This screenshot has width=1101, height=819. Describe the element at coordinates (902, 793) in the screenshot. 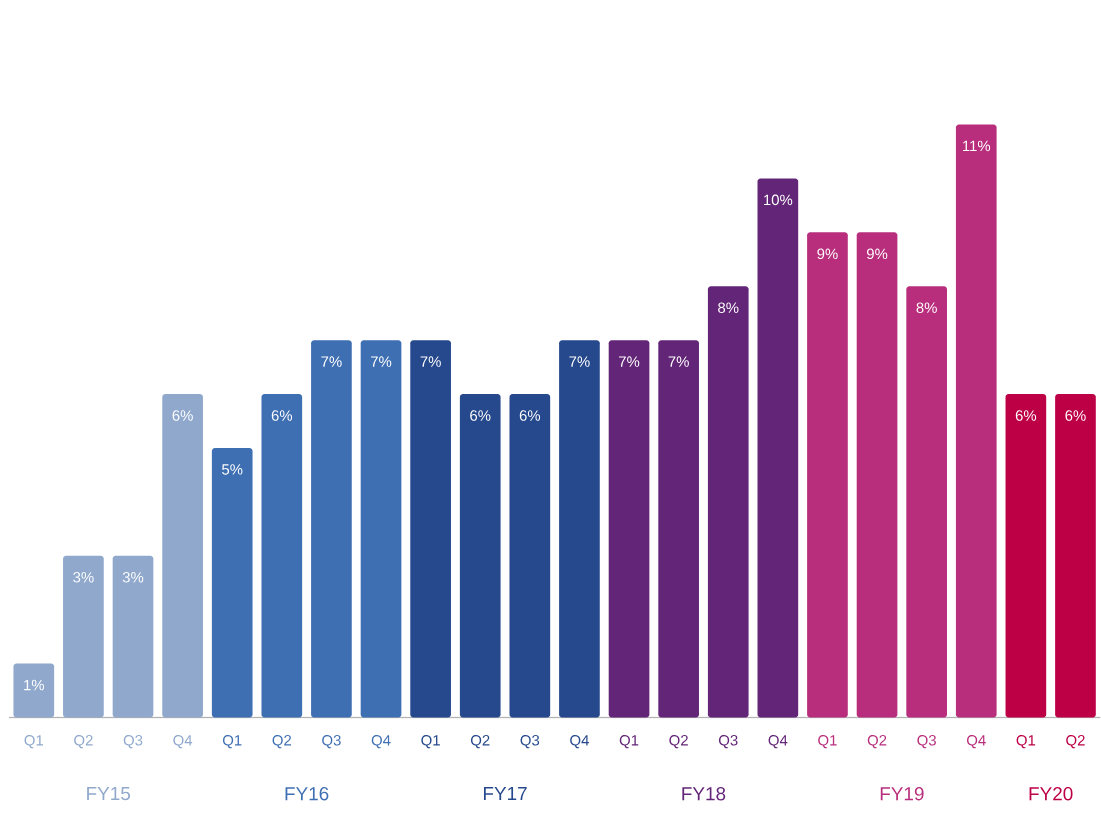

I see `text: FY19` at that location.